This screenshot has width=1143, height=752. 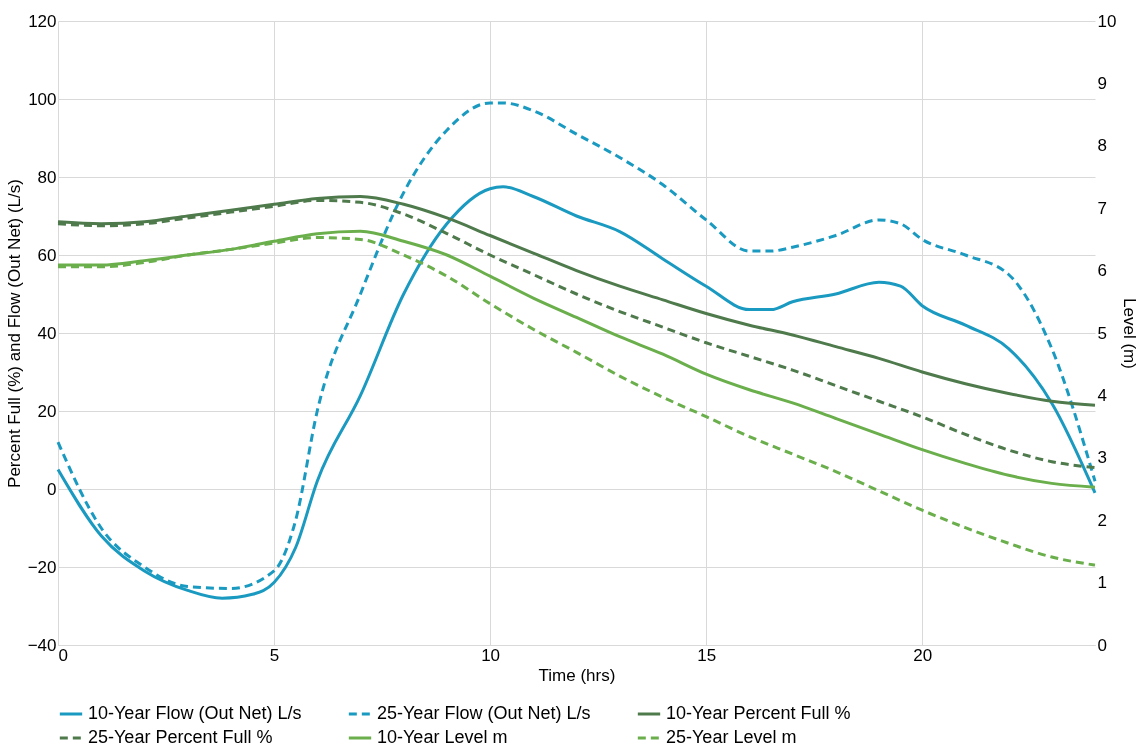 What do you see at coordinates (442, 737) in the screenshot?
I see `legend-label: 10-Year Level m` at bounding box center [442, 737].